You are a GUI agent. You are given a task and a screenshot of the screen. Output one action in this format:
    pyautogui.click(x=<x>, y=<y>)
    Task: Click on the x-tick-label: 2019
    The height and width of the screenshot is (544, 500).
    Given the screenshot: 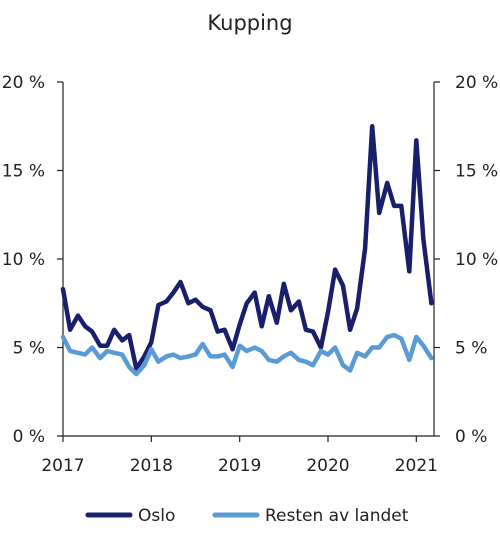 What is the action you would take?
    pyautogui.click(x=239, y=466)
    